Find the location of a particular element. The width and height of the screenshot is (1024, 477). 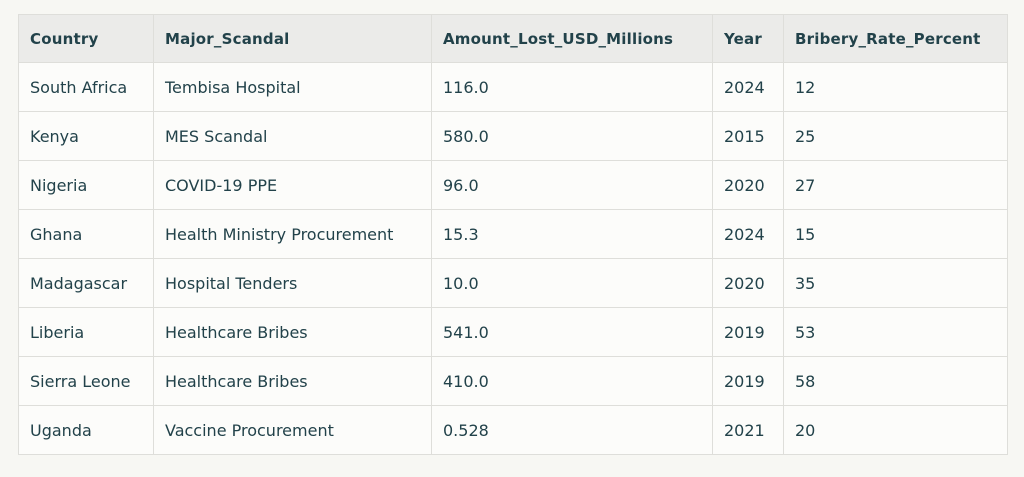

cell-major-scandal: Tembisa Hospital is located at coordinates (292, 87).